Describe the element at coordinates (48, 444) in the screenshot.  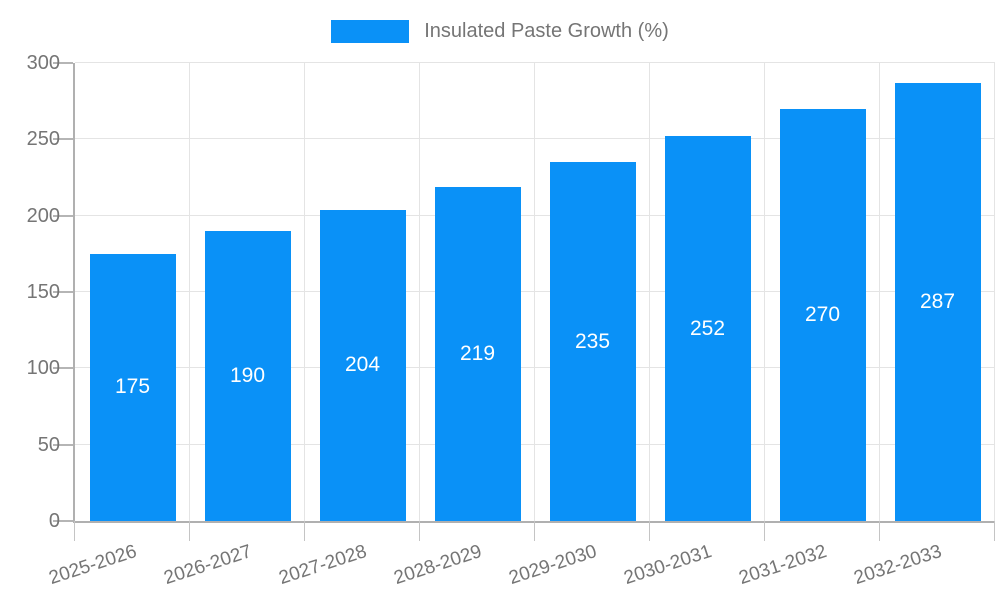
I see `y-axis-label: 50` at that location.